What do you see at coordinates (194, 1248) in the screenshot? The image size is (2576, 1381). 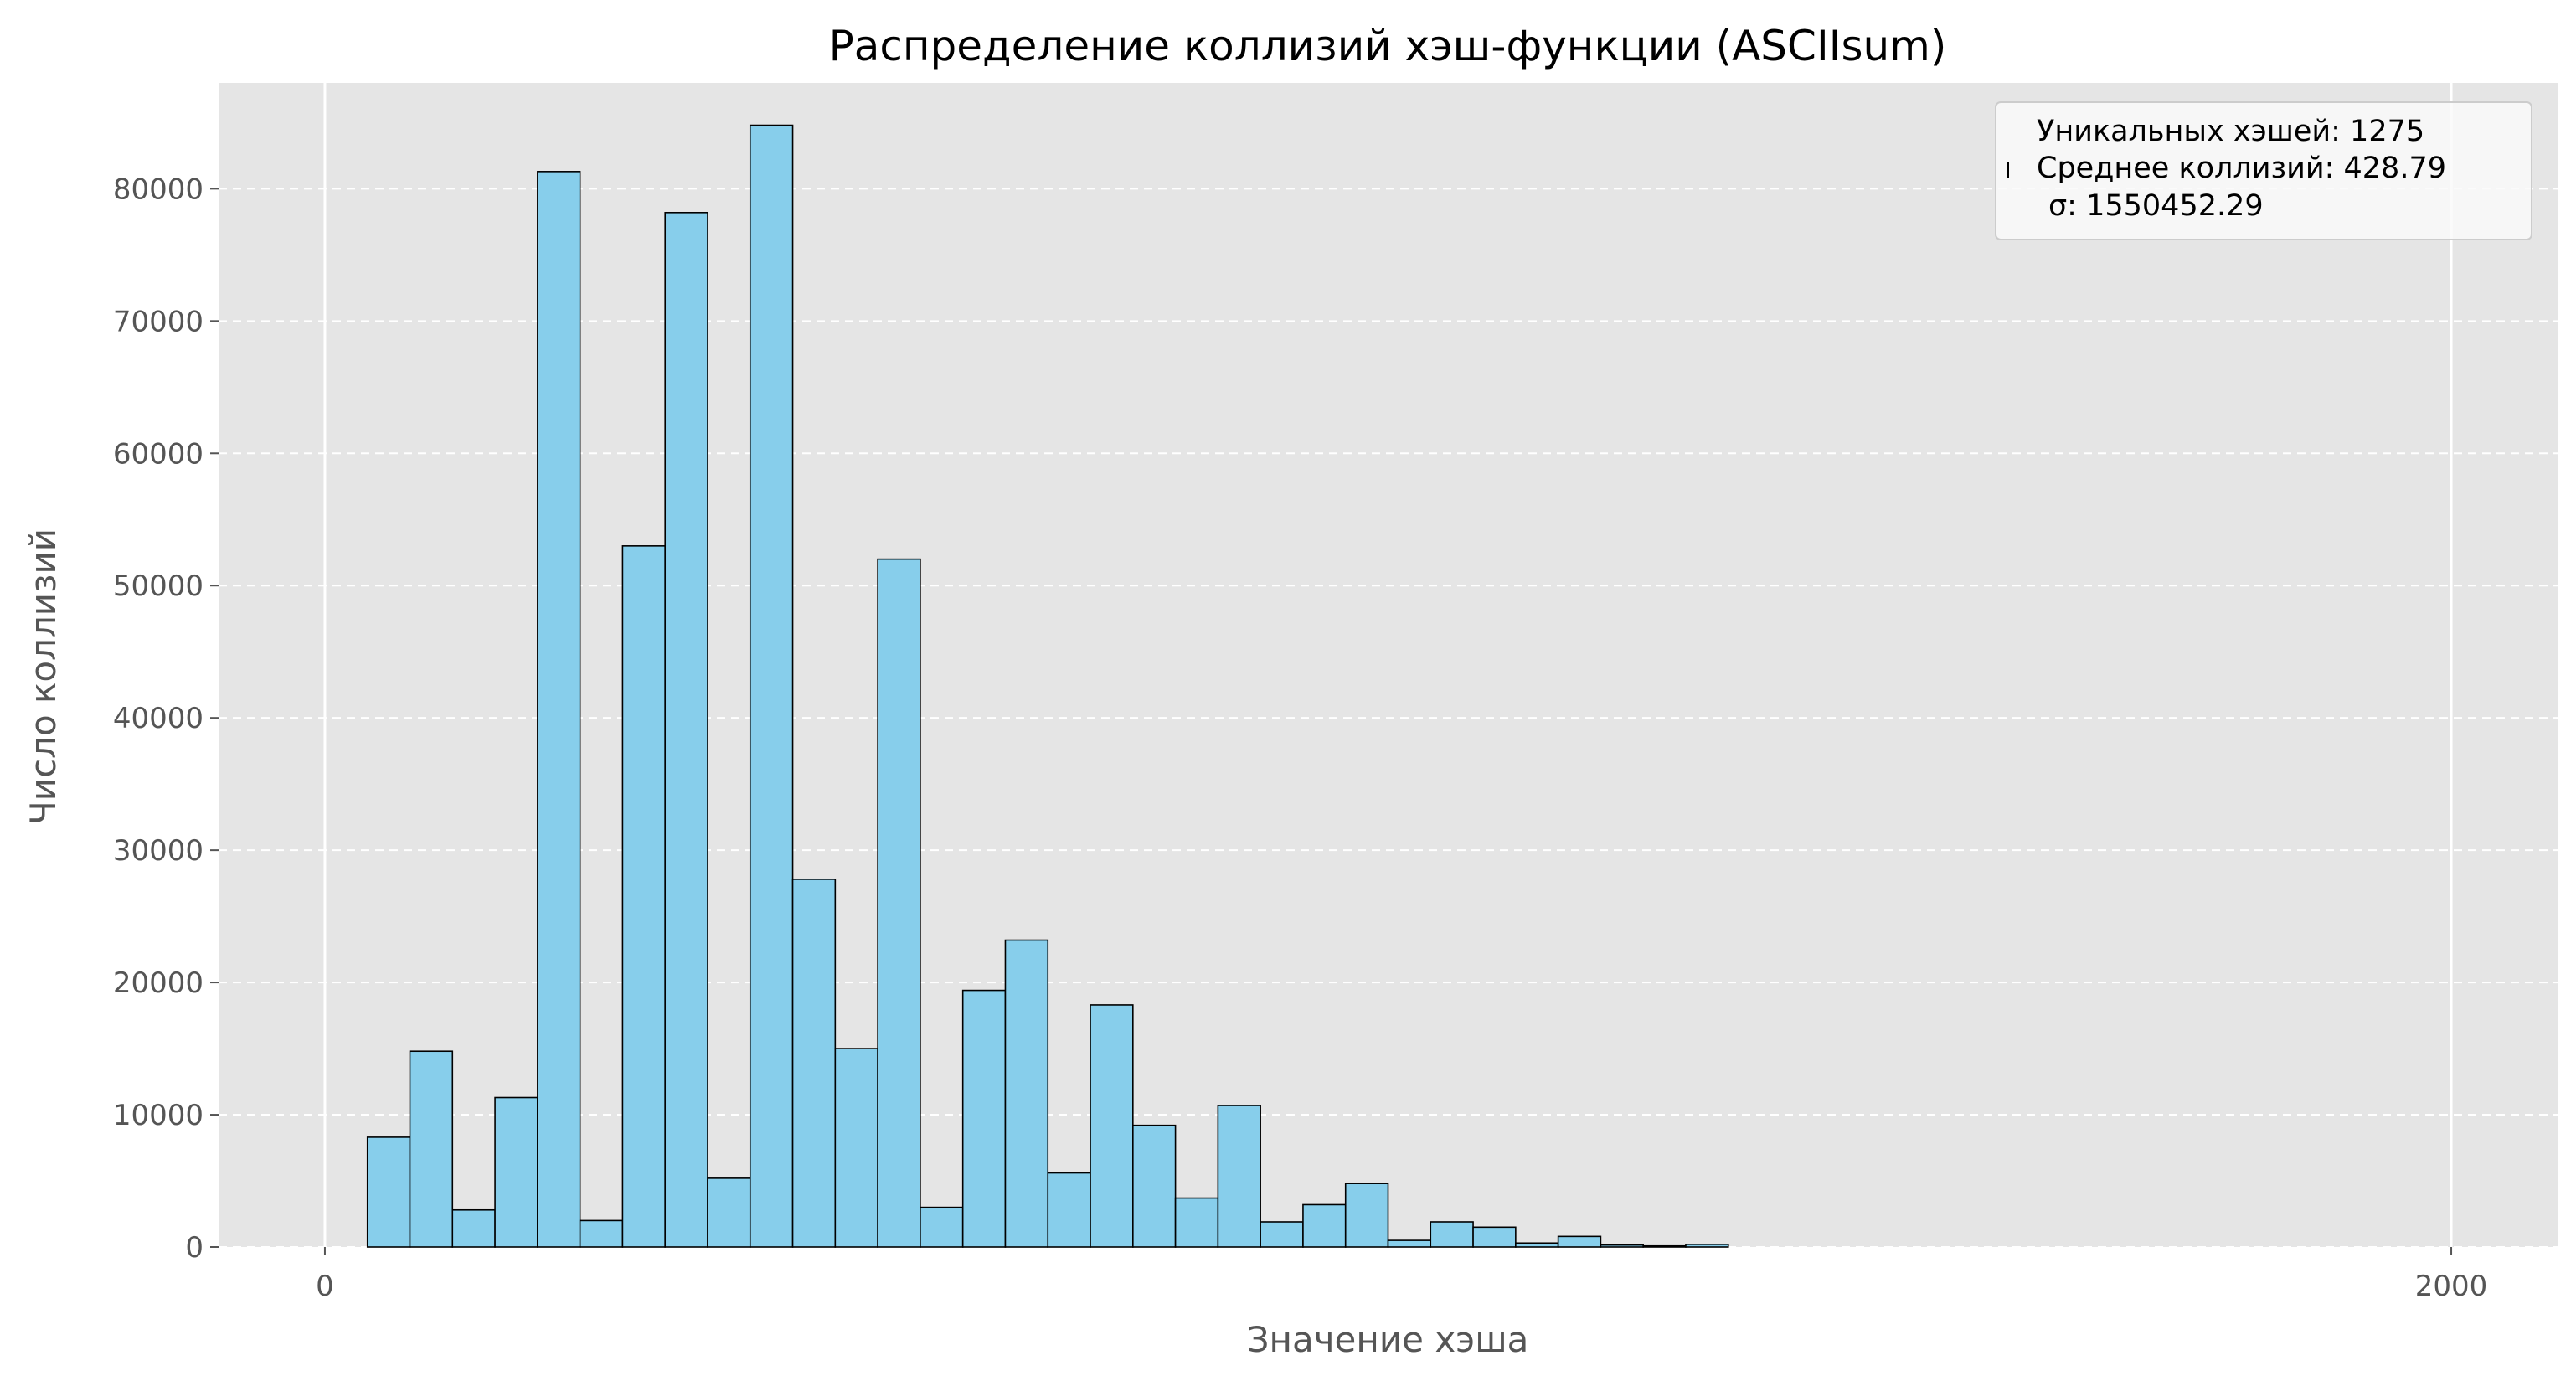 I see `y-tick-label: 0` at bounding box center [194, 1248].